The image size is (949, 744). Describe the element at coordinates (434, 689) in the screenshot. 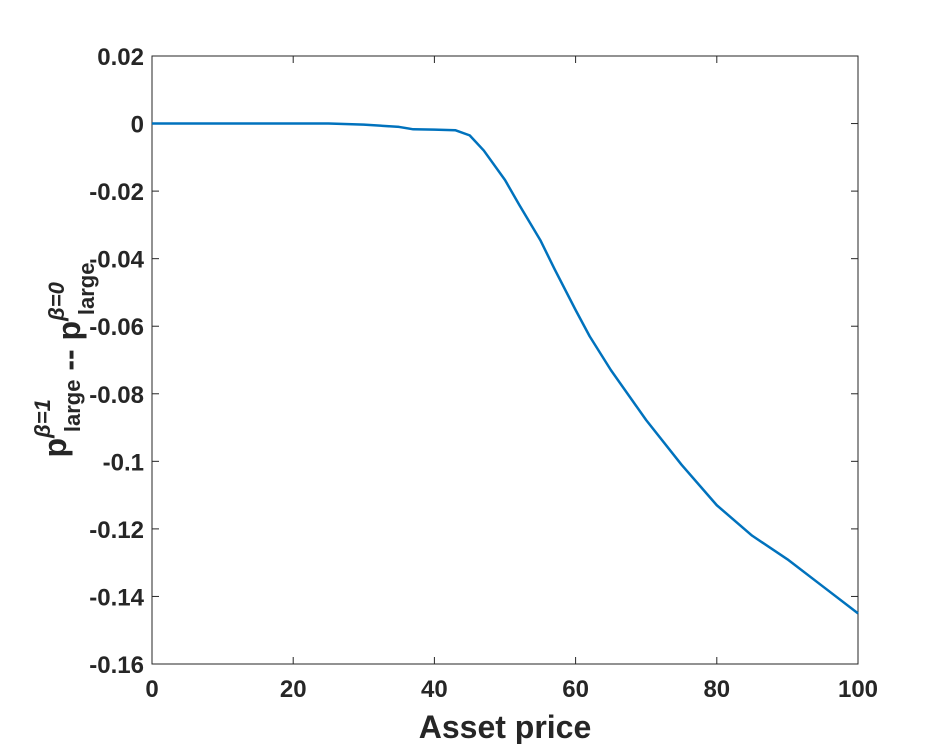

I see `x-tick-label: 40` at that location.